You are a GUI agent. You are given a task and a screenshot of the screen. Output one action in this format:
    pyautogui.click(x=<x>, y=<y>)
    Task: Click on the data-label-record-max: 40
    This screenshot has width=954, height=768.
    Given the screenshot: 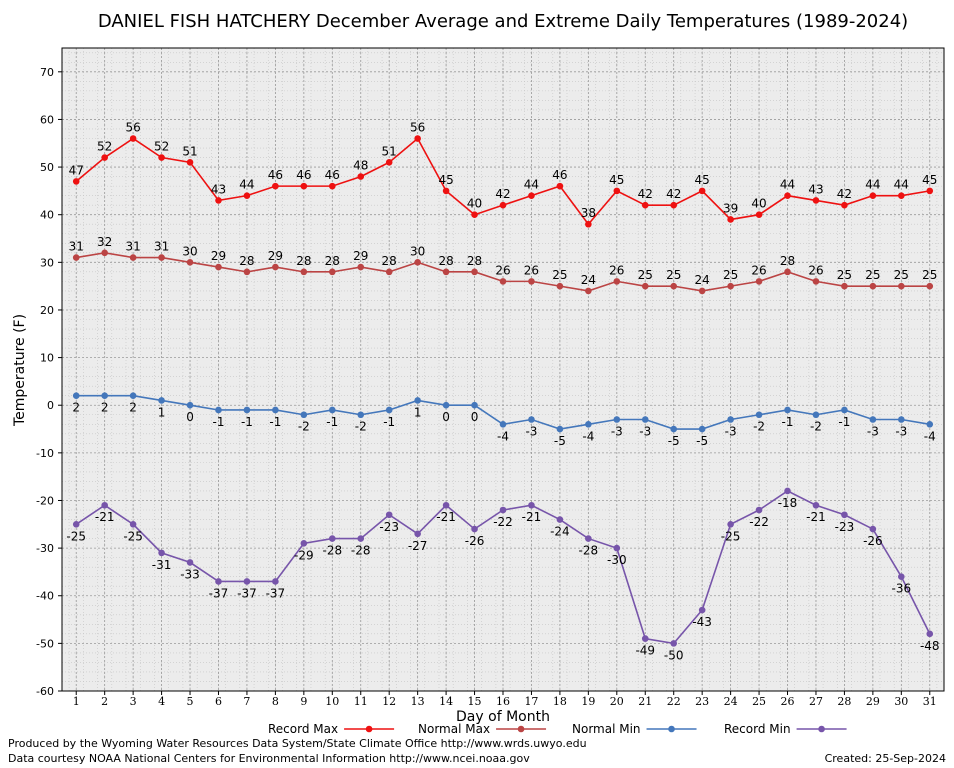 What is the action you would take?
    pyautogui.click(x=474, y=204)
    